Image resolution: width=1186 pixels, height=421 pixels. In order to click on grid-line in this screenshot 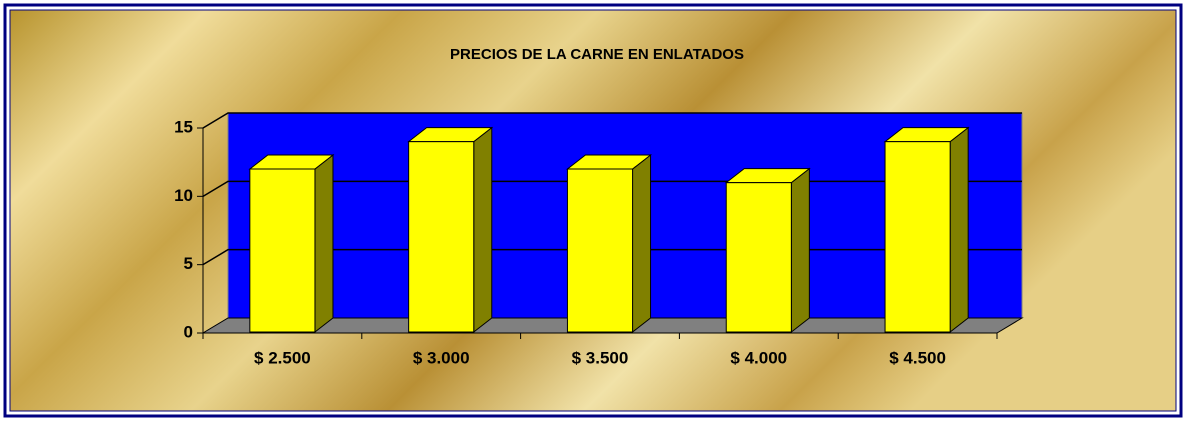, I will do `click(612, 120)`.